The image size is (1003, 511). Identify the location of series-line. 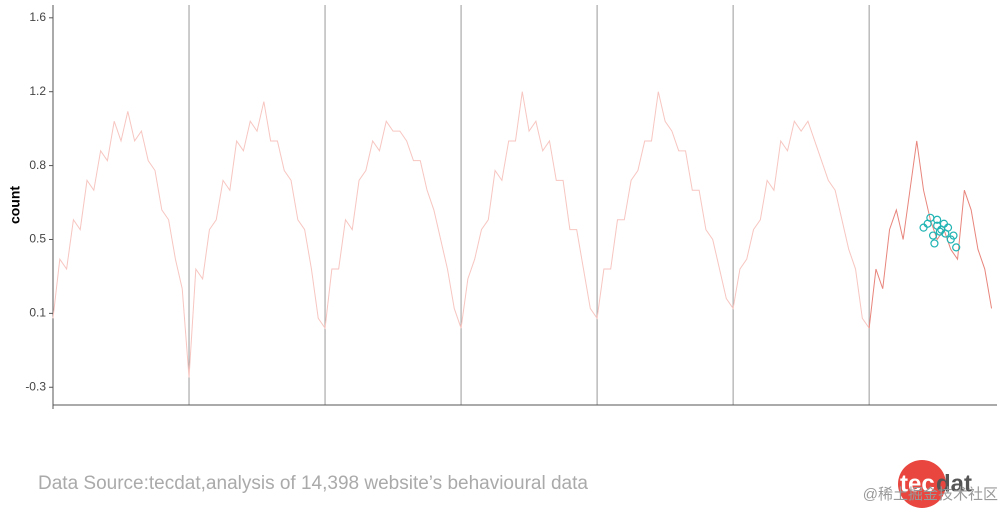
(930, 234).